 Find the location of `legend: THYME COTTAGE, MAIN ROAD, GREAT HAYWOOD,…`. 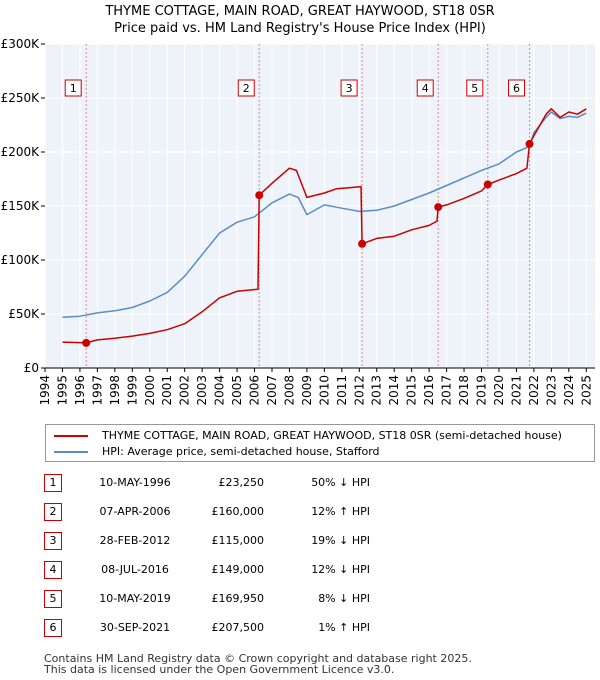

legend: THYME COTTAGE, MAIN ROAD, GREAT HAYWOOD,… is located at coordinates (320, 443).